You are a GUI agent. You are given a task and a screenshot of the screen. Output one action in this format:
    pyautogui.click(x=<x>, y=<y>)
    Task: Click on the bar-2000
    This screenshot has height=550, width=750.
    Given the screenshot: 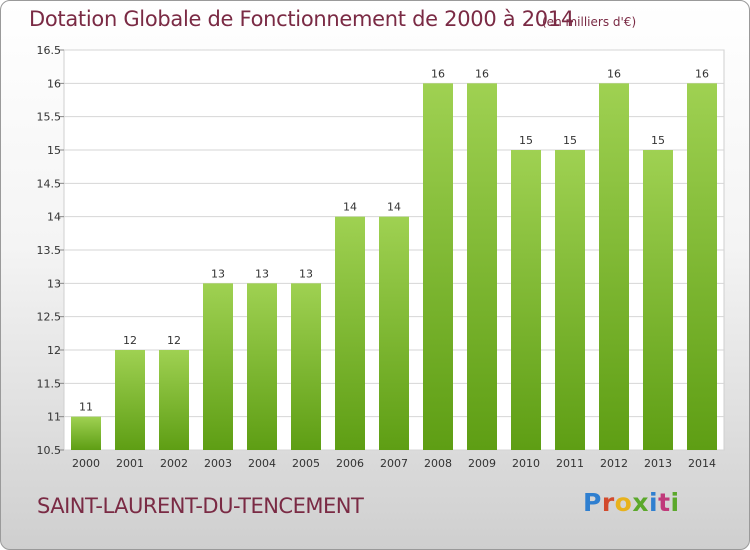 What is the action you would take?
    pyautogui.click(x=86, y=433)
    